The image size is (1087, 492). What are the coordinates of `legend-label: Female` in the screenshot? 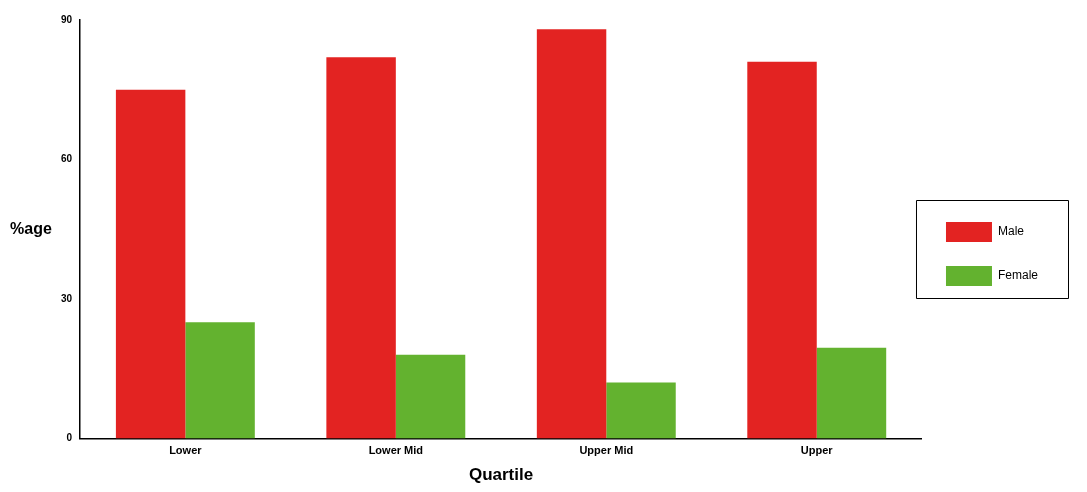 It's located at (1018, 275).